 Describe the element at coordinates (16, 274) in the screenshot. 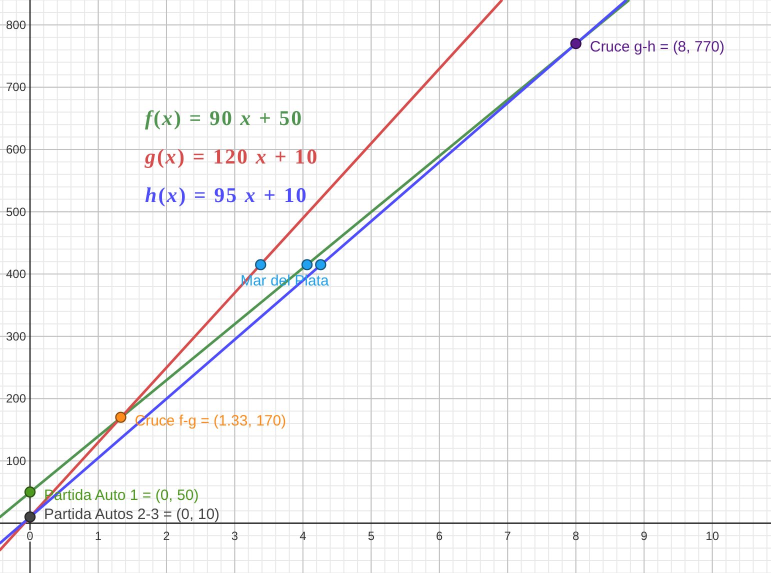

I see `y-tick-label: 400` at that location.